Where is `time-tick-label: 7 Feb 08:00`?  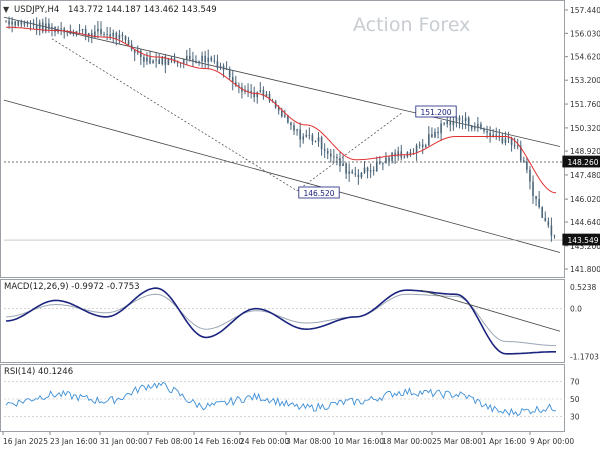 time-tick-label: 7 Feb 08:00 is located at coordinates (170, 441).